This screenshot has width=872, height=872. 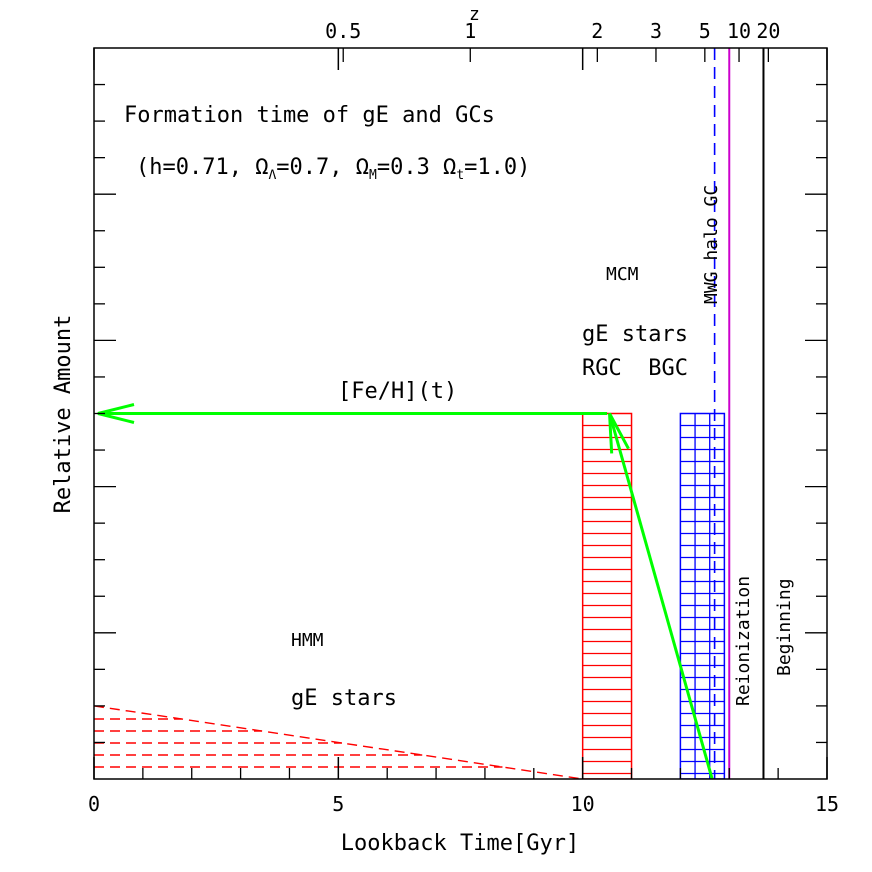 I want to click on x-axis-title: Lookback Time[Gyr], so click(x=460, y=843).